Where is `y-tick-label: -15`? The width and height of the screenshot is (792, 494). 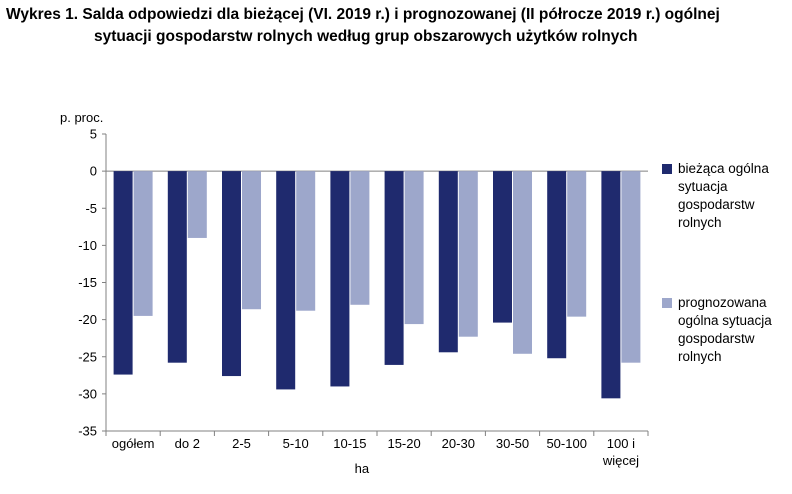
y-tick-label: -15 is located at coordinates (87, 282).